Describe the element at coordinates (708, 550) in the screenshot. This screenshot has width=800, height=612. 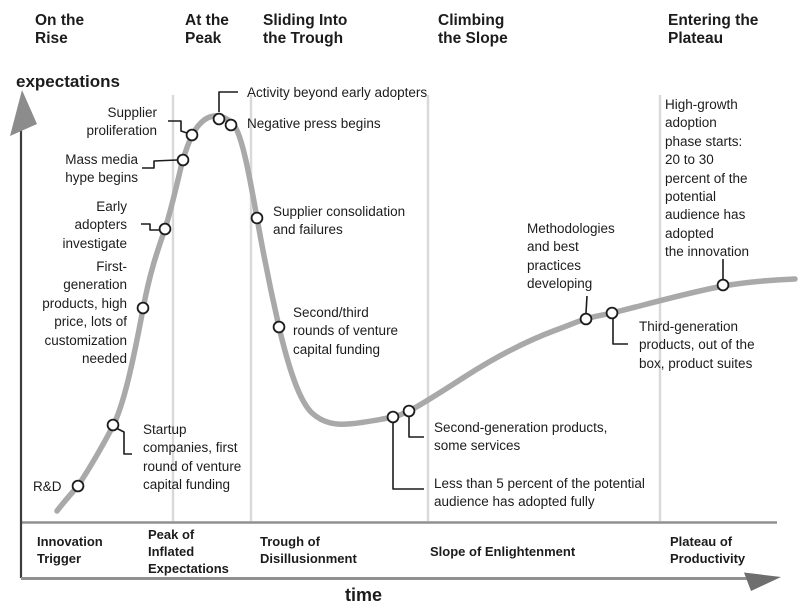
I see `stage-label-plateau-of-productivity: Plateau of Productivity` at that location.